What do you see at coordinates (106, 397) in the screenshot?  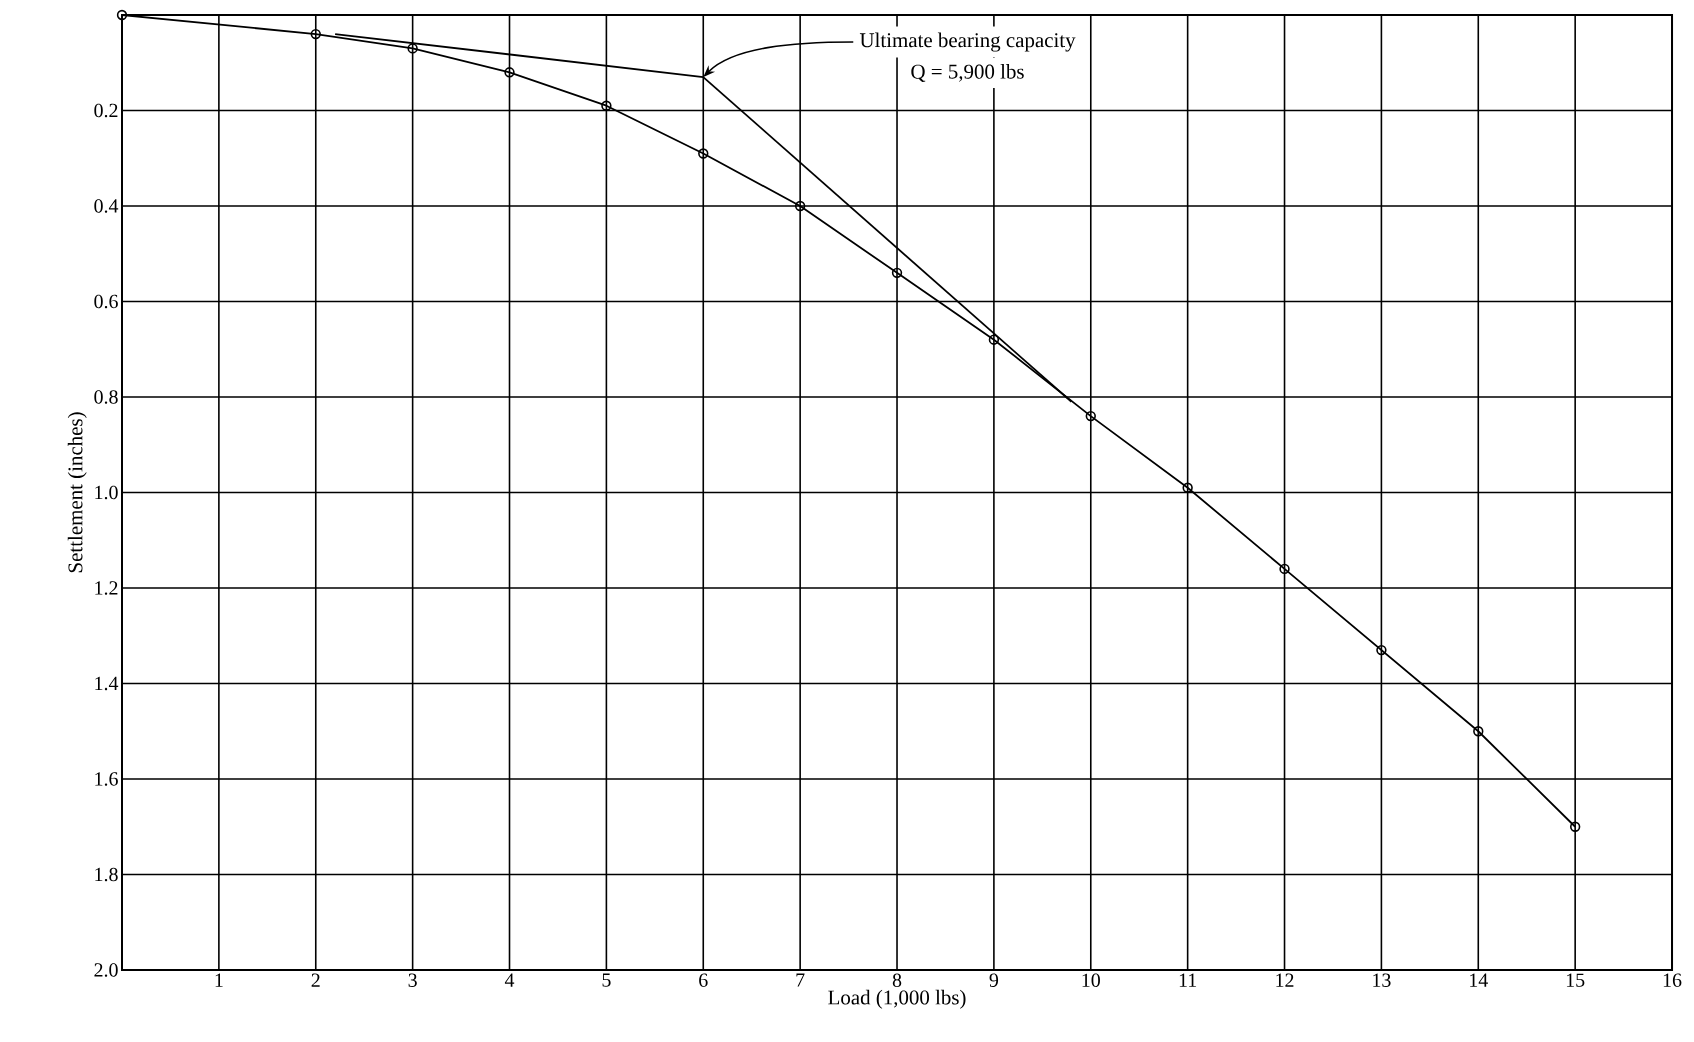 I see `y-tick-label: 0.8` at bounding box center [106, 397].